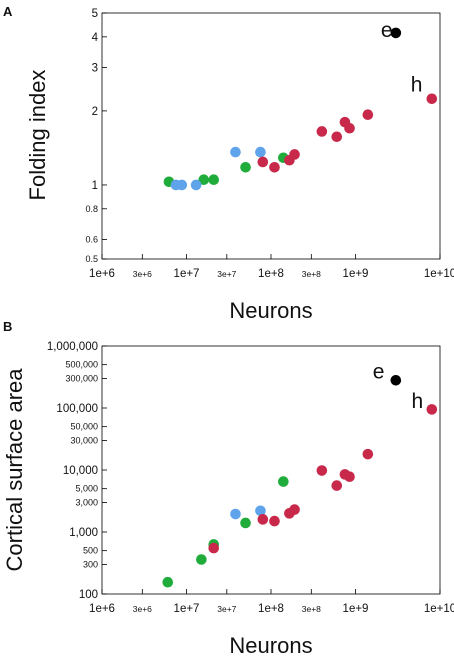  I want to click on panel-a-annotation-e: e, so click(387, 30).